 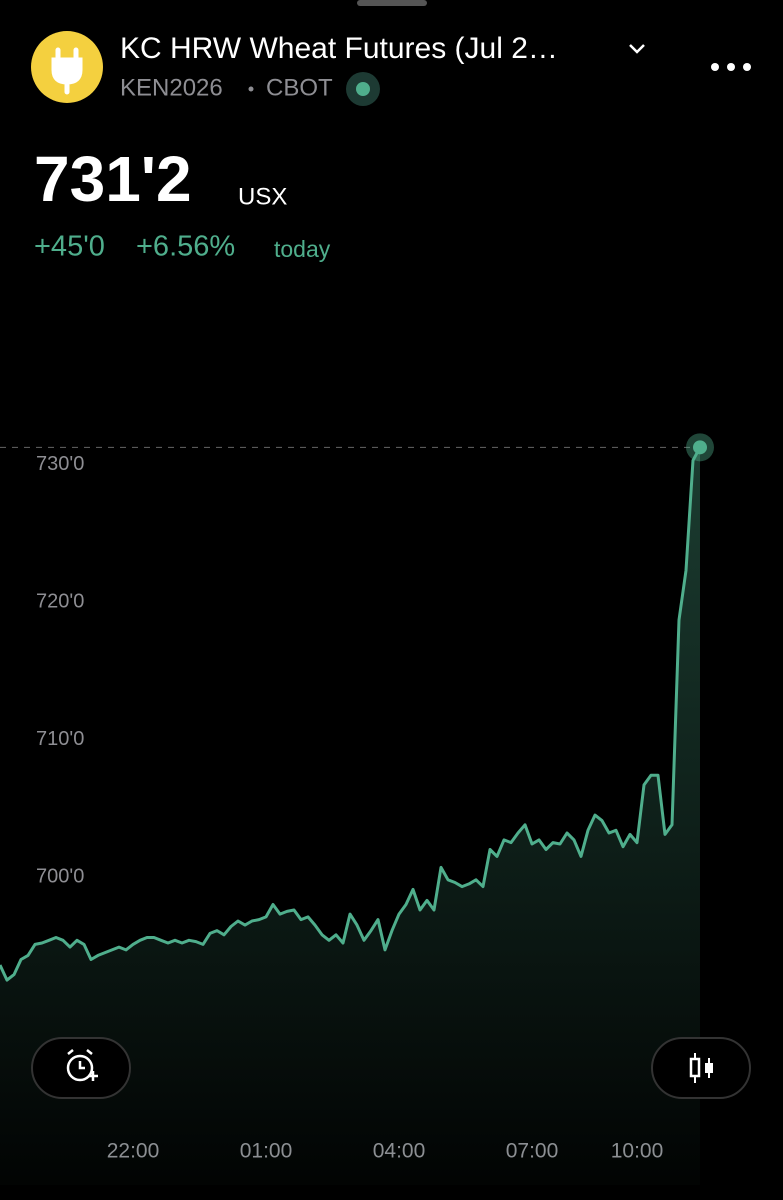 What do you see at coordinates (363, 89) in the screenshot?
I see `market-status` at bounding box center [363, 89].